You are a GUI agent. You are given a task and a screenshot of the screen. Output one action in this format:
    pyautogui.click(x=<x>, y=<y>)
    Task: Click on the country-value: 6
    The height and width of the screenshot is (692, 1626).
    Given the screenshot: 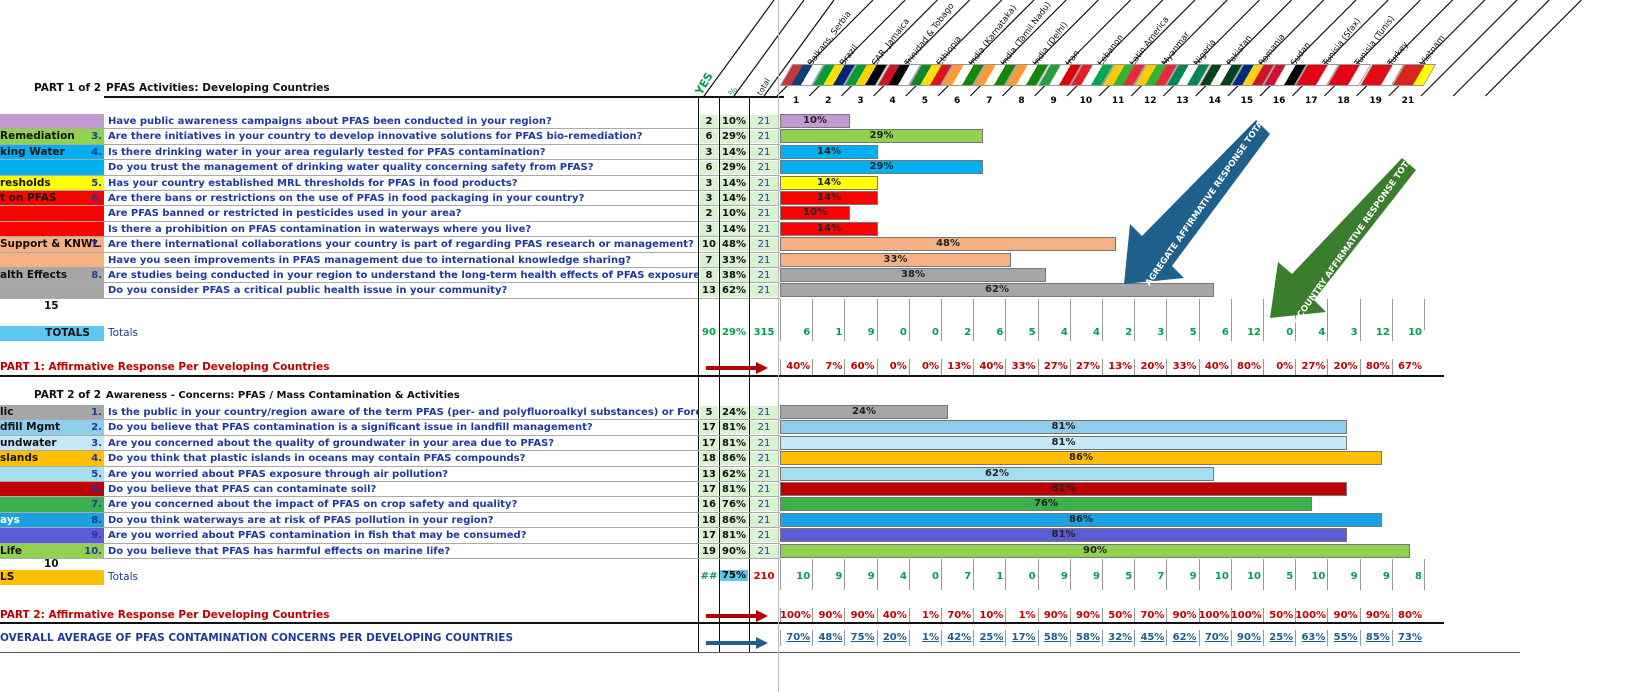 What is the action you would take?
    pyautogui.click(x=807, y=332)
    